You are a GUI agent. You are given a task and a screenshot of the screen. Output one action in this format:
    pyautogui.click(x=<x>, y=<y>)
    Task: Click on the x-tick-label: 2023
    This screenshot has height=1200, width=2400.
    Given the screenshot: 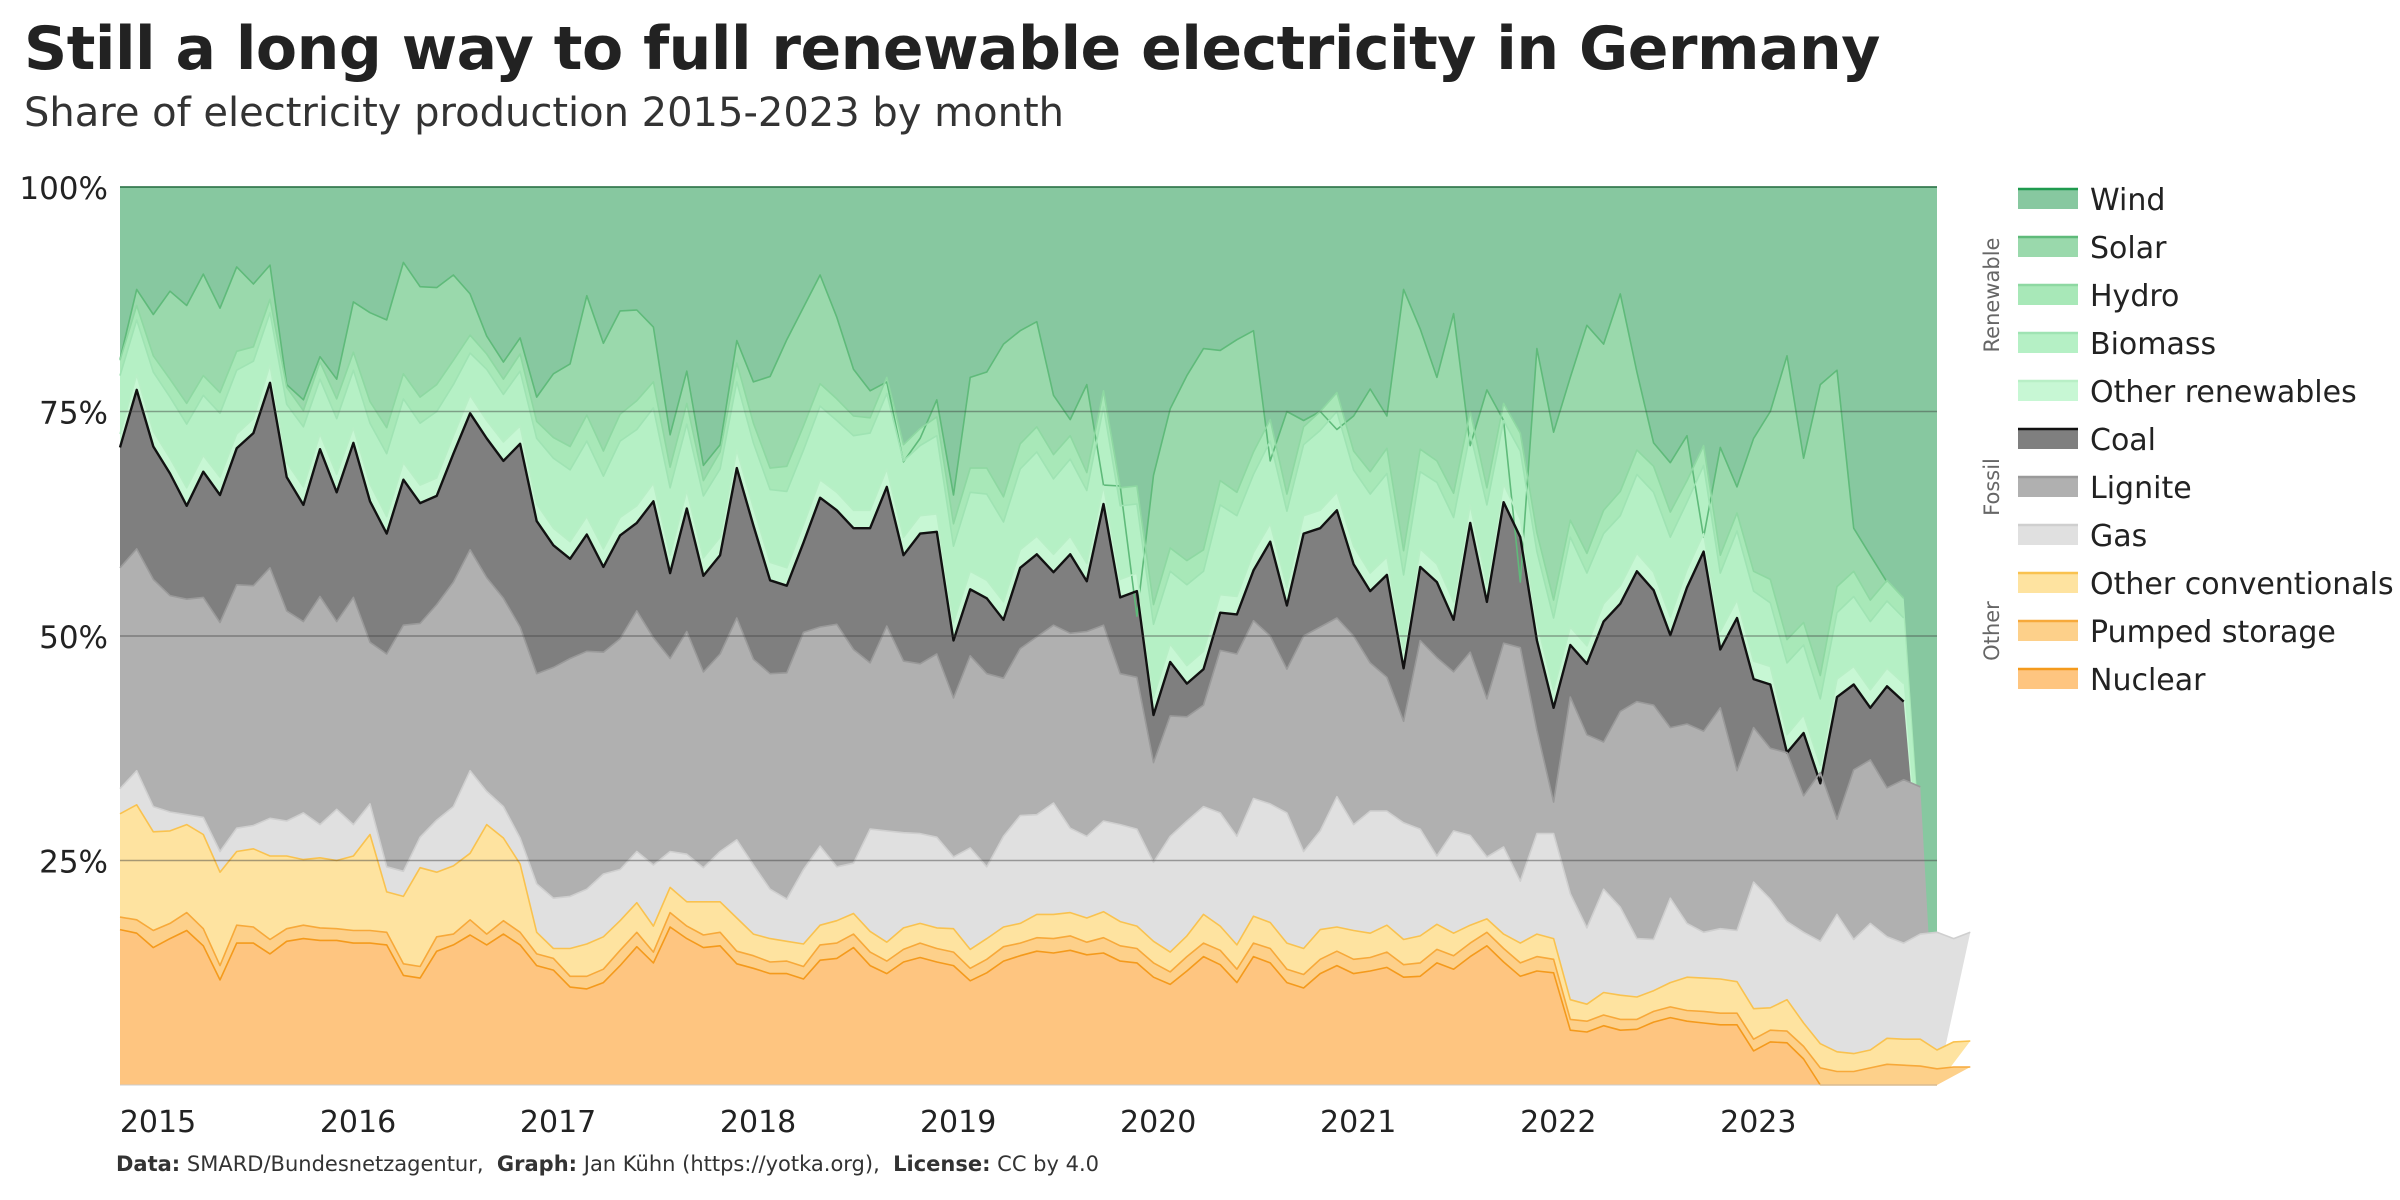 What is the action you would take?
    pyautogui.click(x=1758, y=1122)
    